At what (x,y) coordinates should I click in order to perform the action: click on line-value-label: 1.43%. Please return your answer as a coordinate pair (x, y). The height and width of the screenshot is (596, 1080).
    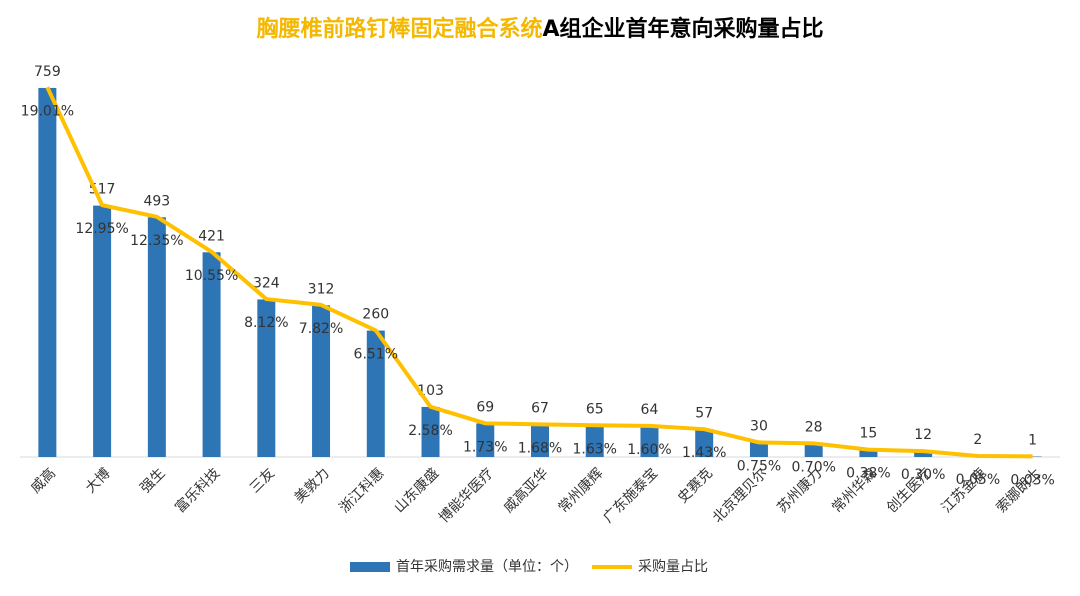
    Looking at the image, I should click on (704, 453).